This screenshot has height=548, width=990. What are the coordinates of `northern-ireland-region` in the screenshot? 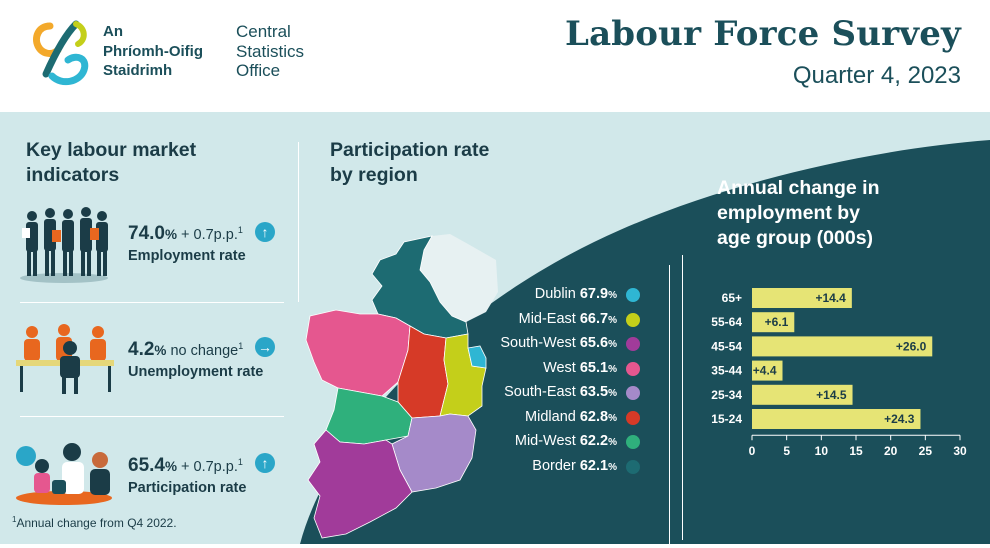 It's located at (459, 278).